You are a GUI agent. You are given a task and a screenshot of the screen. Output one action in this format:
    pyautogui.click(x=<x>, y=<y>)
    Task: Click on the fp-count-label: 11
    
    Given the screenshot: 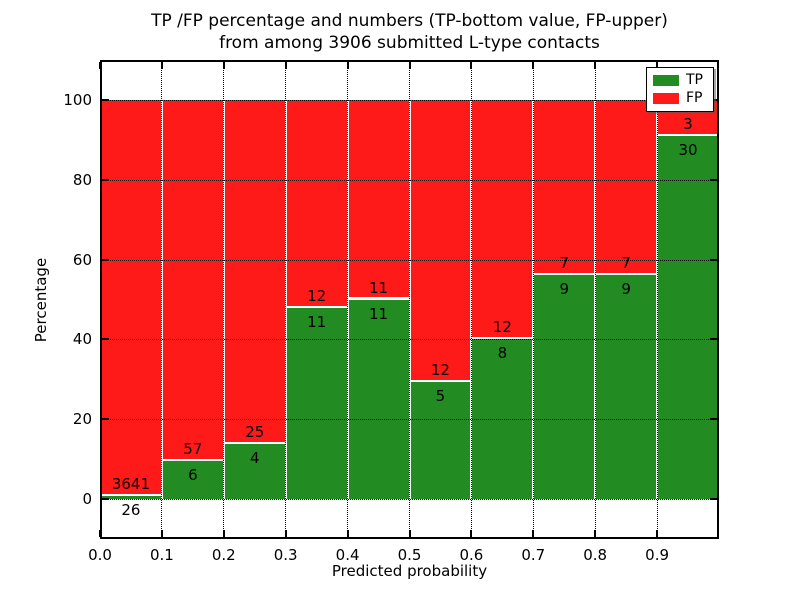 What is the action you would take?
    pyautogui.click(x=378, y=287)
    